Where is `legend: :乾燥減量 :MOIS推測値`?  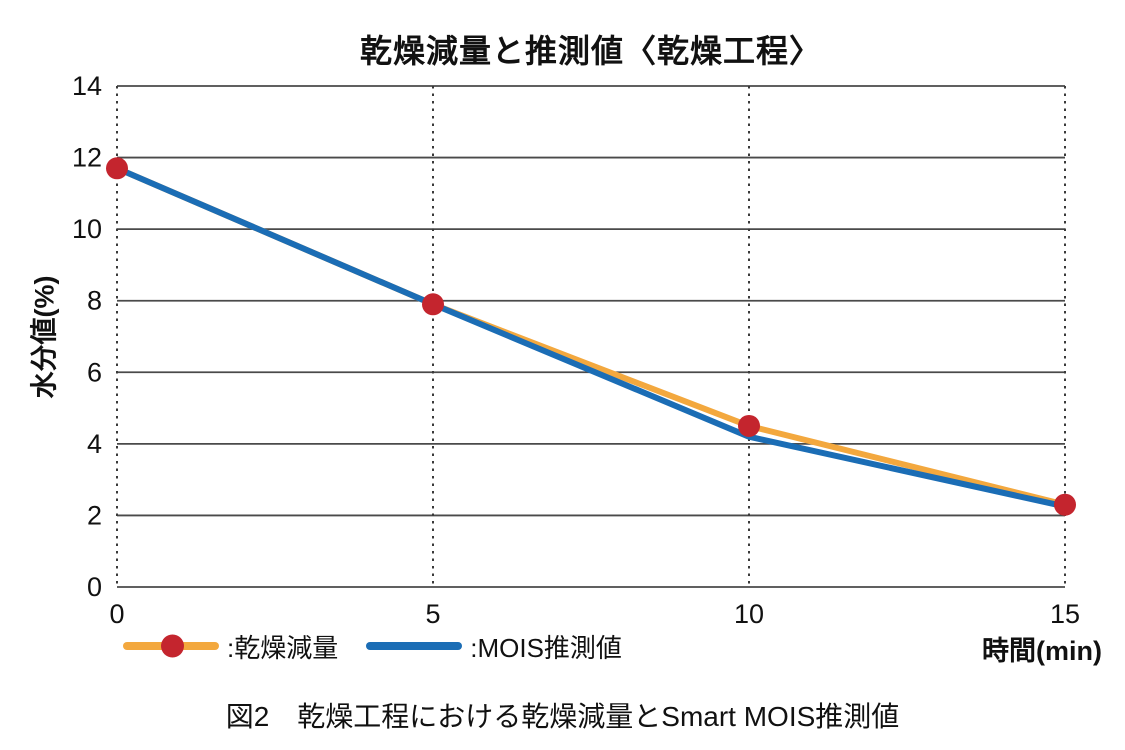 legend: :乾燥減量 :MOIS推測値 is located at coordinates (372, 646).